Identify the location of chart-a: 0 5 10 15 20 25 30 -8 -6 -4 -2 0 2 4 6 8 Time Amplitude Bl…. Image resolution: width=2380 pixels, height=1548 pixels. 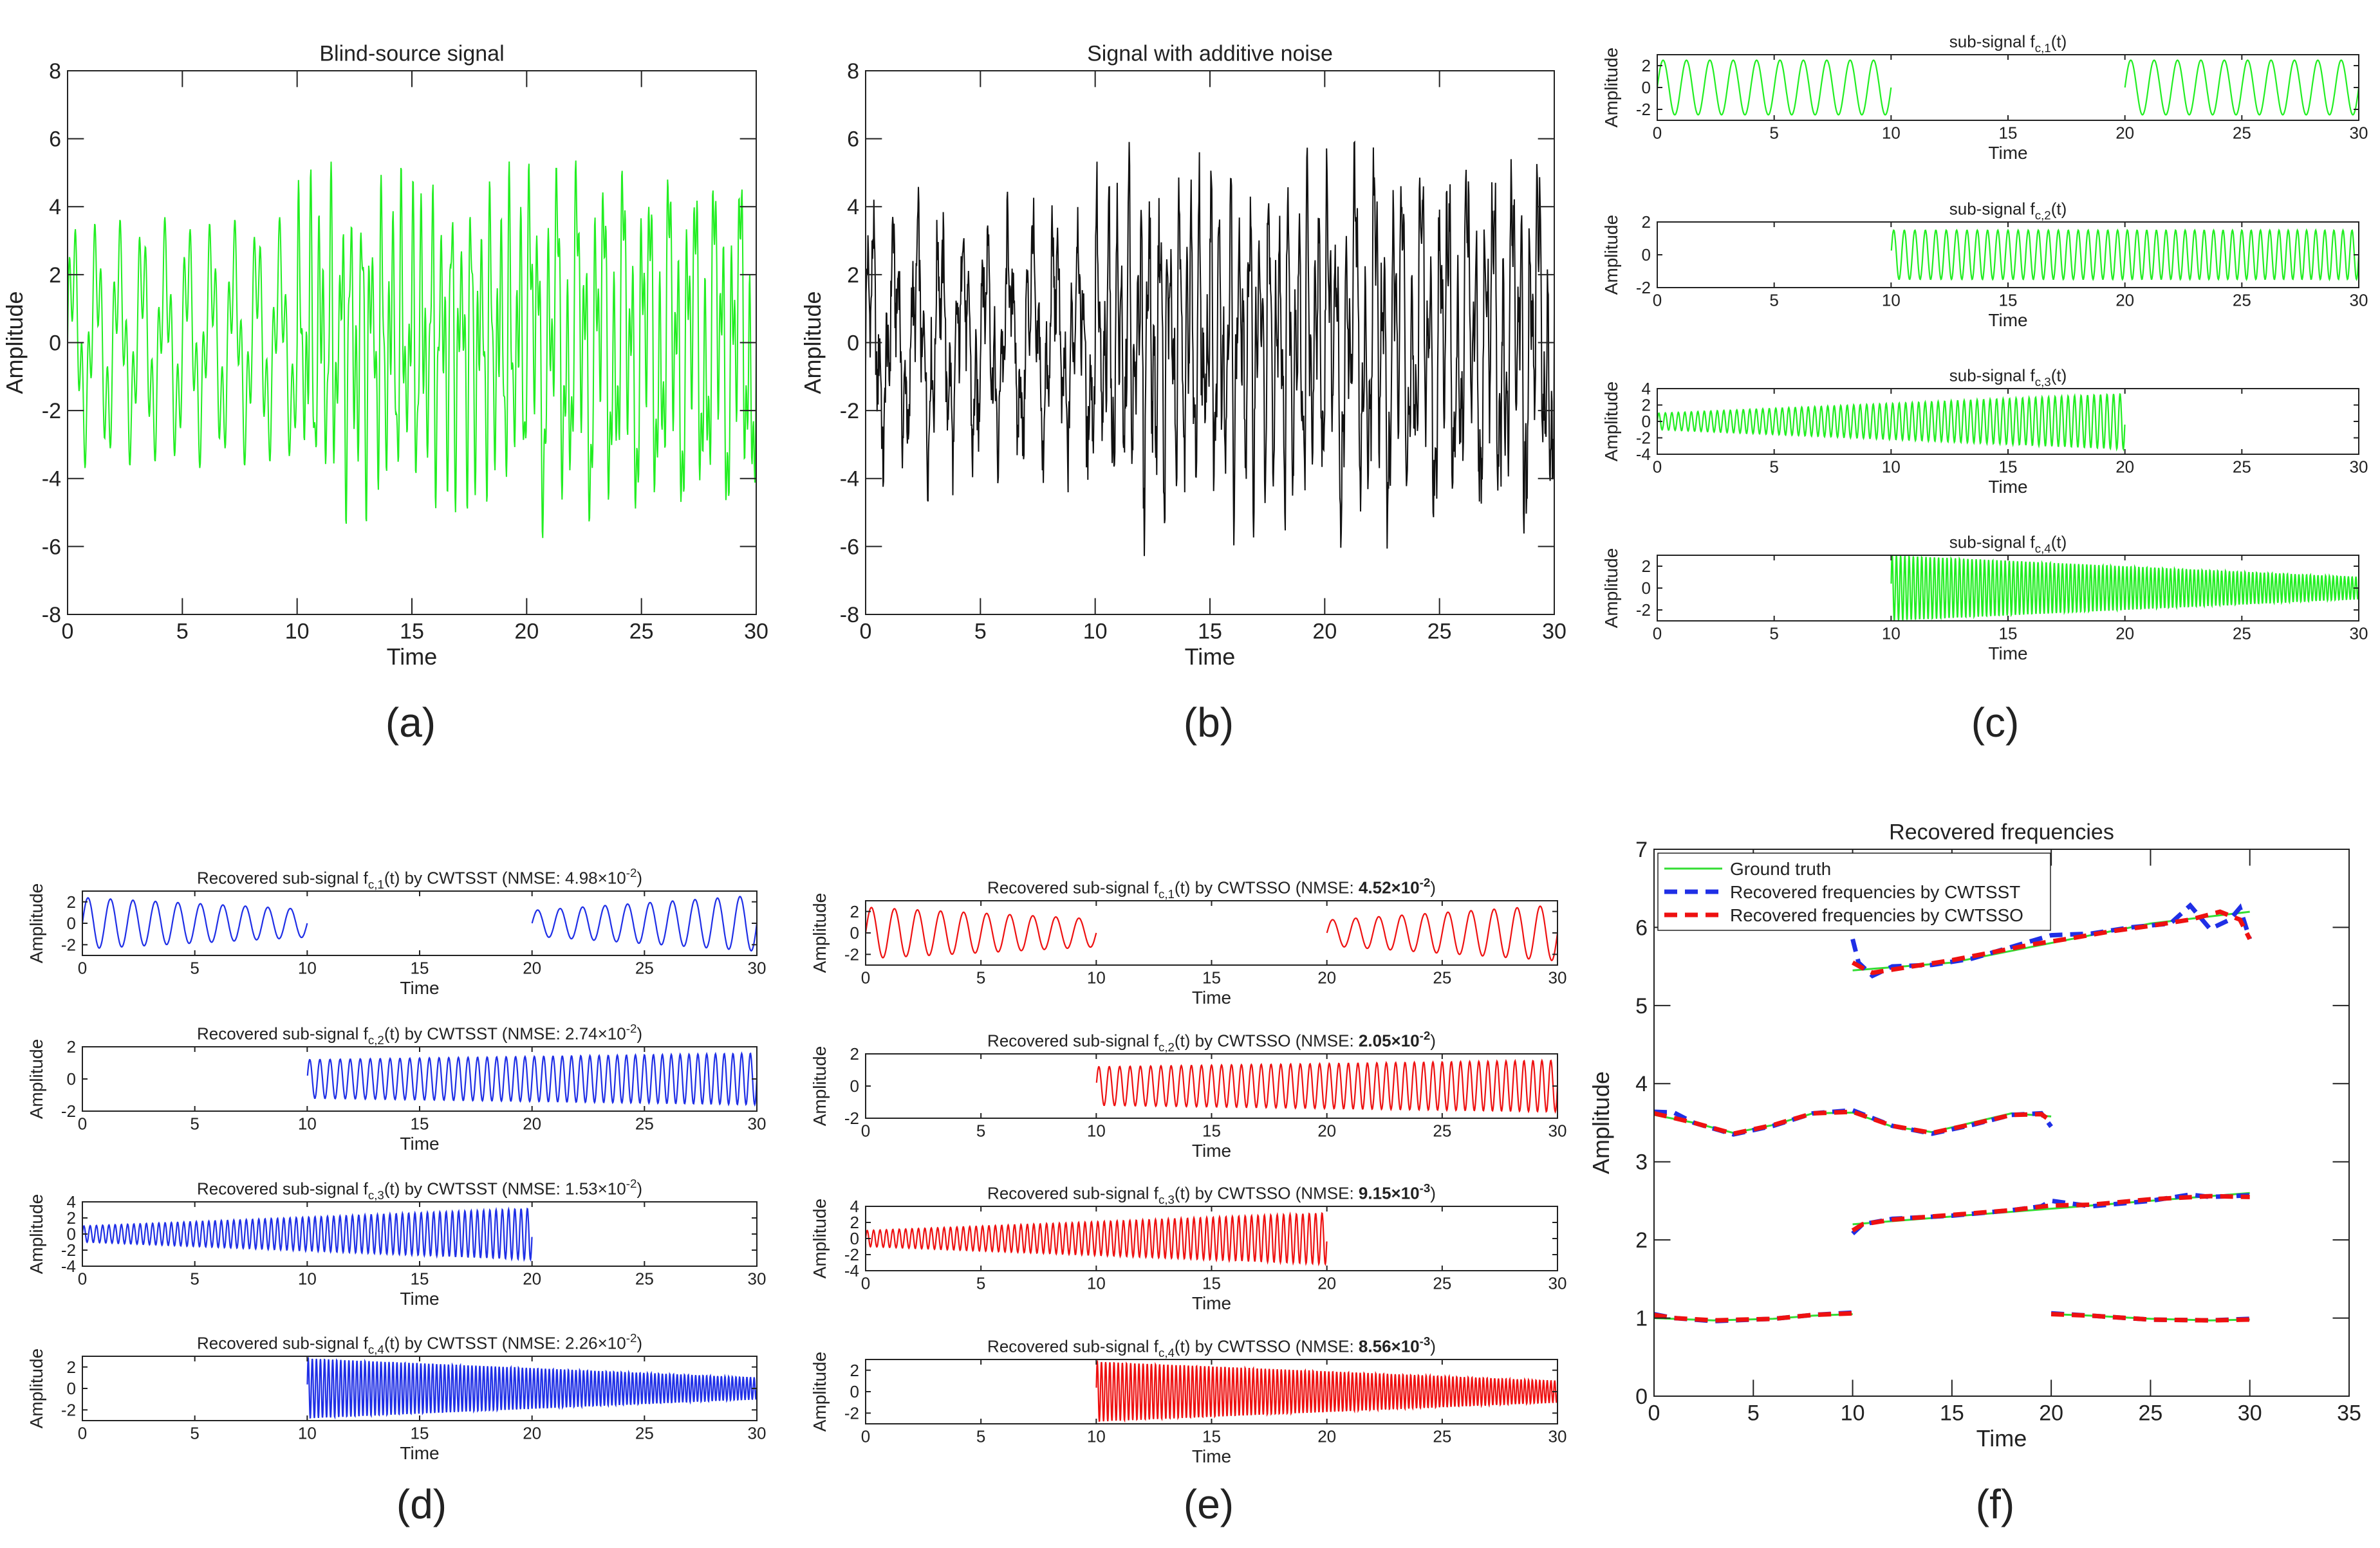
(384, 356).